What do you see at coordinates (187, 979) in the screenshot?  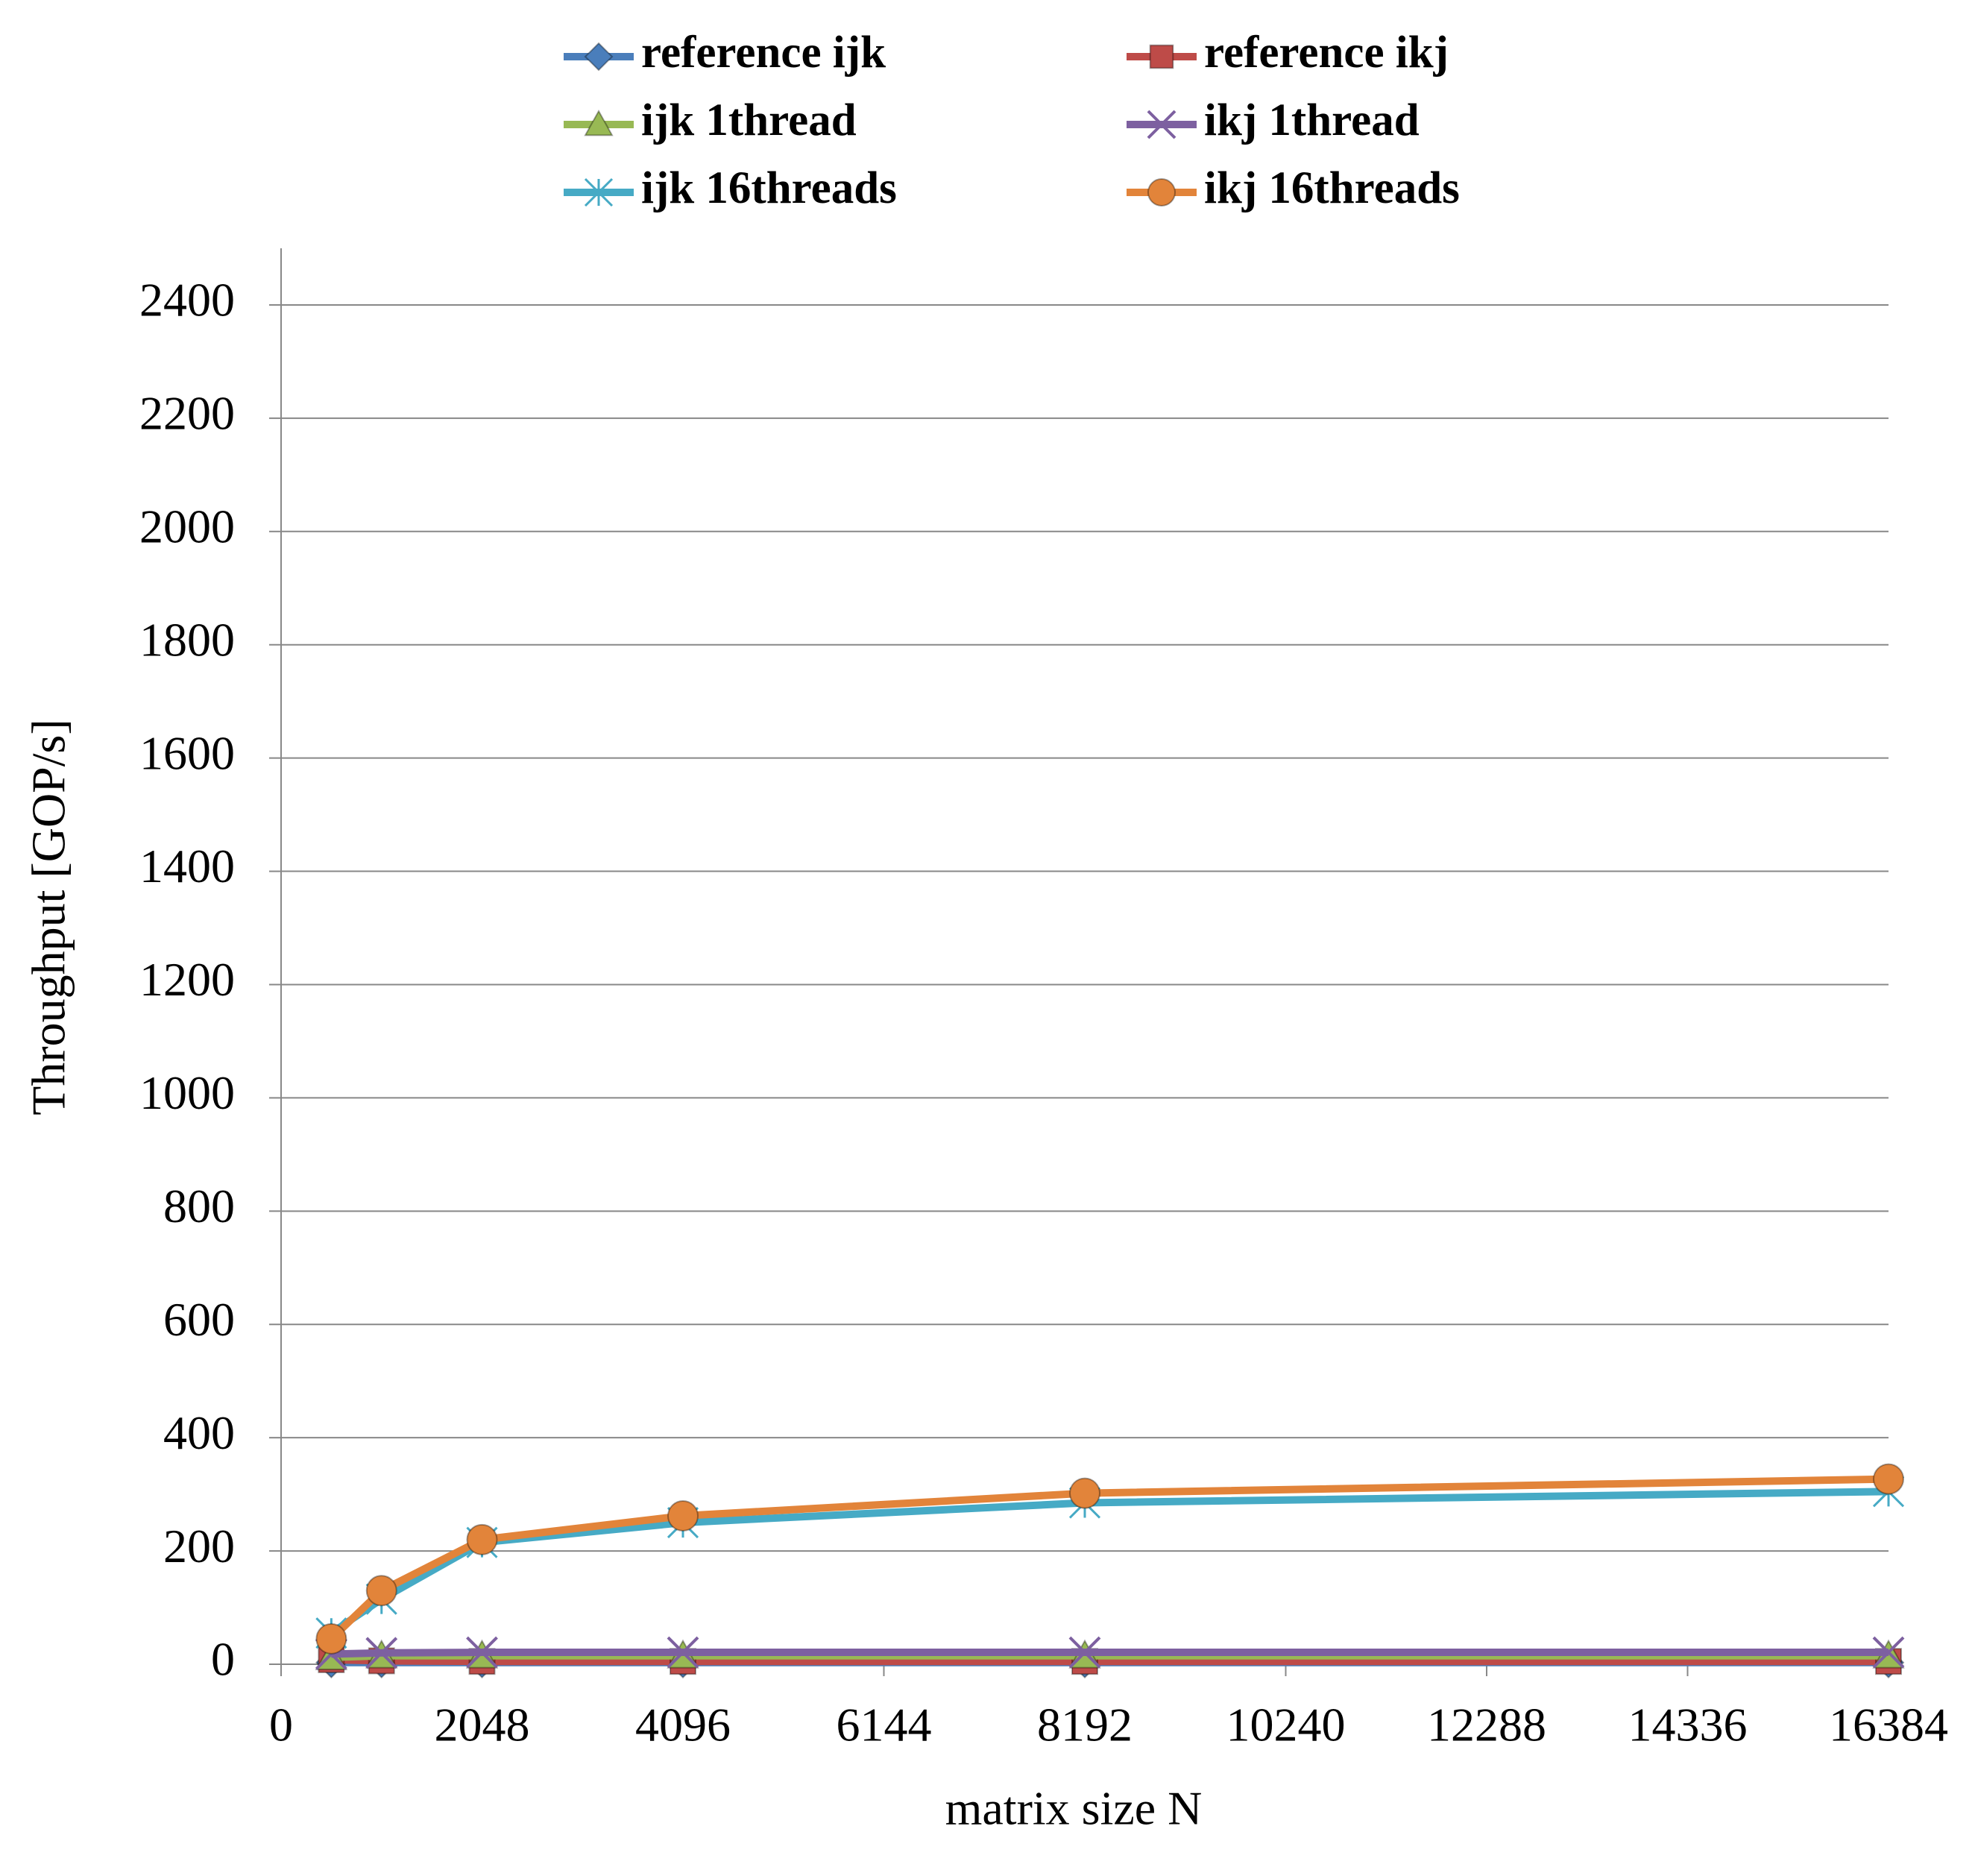 I see `y-tick-label: 1200` at bounding box center [187, 979].